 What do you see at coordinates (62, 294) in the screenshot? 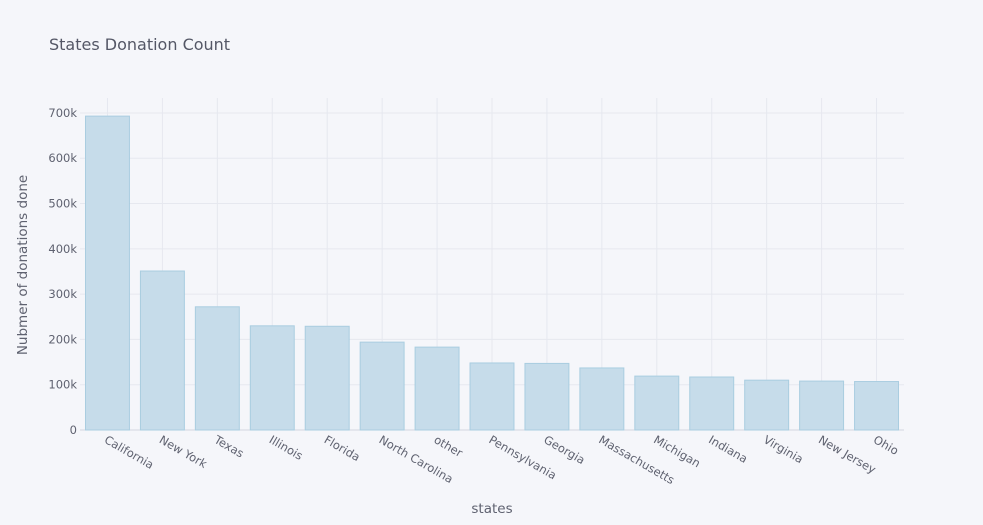
I see `y-tick-label: 300k` at bounding box center [62, 294].